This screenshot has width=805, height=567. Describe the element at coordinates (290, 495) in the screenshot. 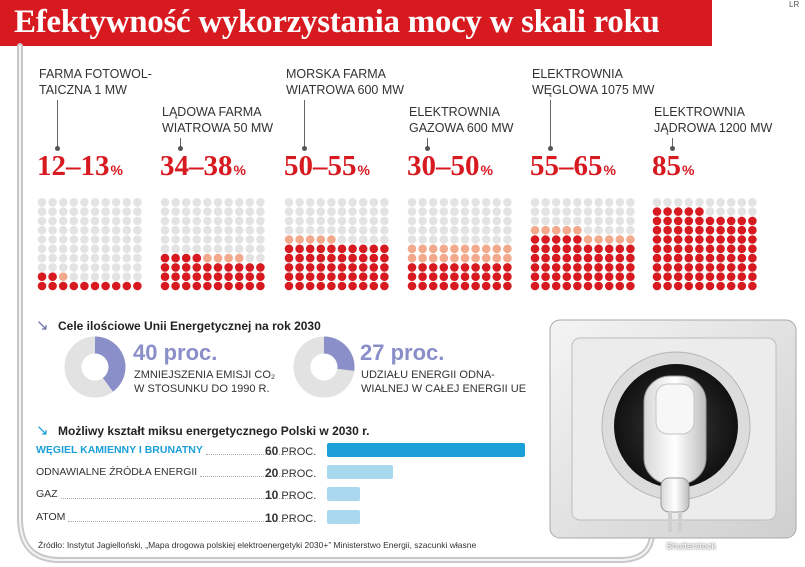

I see `mix-value: 10 PROC.` at that location.